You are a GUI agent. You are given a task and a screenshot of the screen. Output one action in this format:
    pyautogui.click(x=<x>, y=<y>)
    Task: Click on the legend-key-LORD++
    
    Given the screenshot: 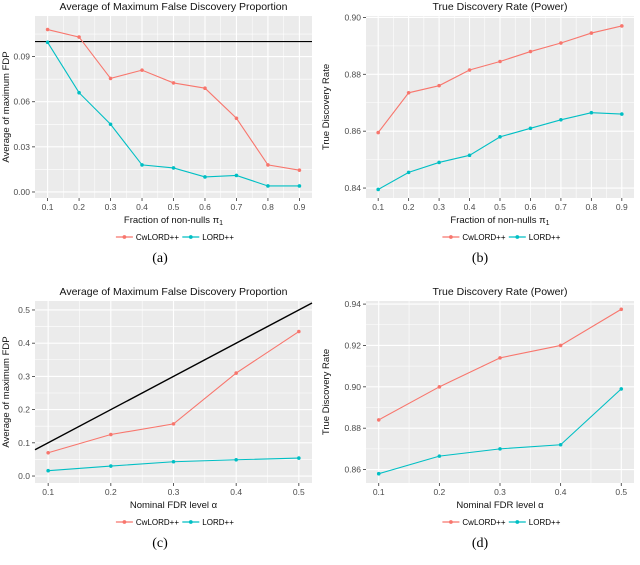 What is the action you would take?
    pyautogui.click(x=517, y=237)
    